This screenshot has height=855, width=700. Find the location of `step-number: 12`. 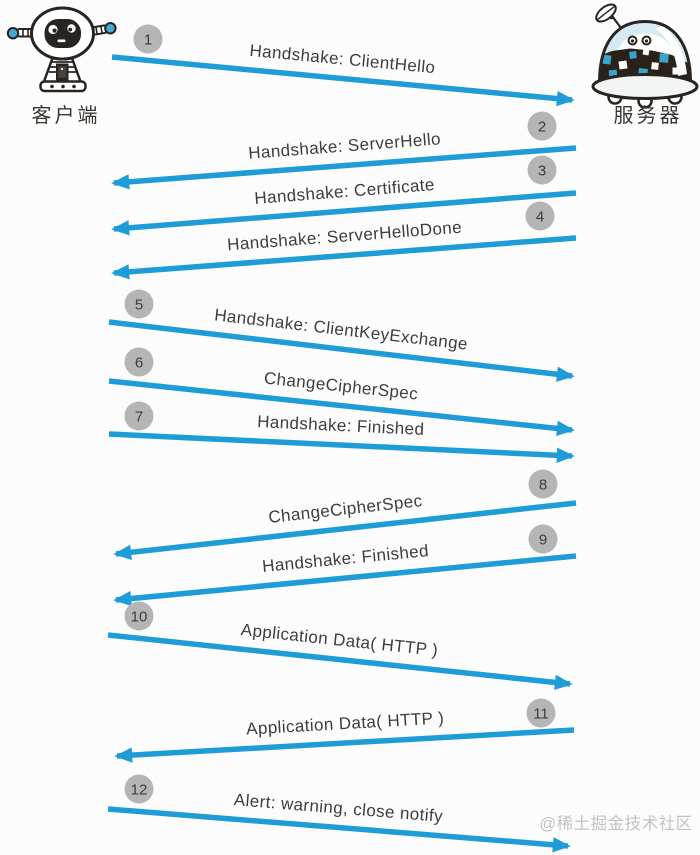

step-number: 12 is located at coordinates (139, 789).